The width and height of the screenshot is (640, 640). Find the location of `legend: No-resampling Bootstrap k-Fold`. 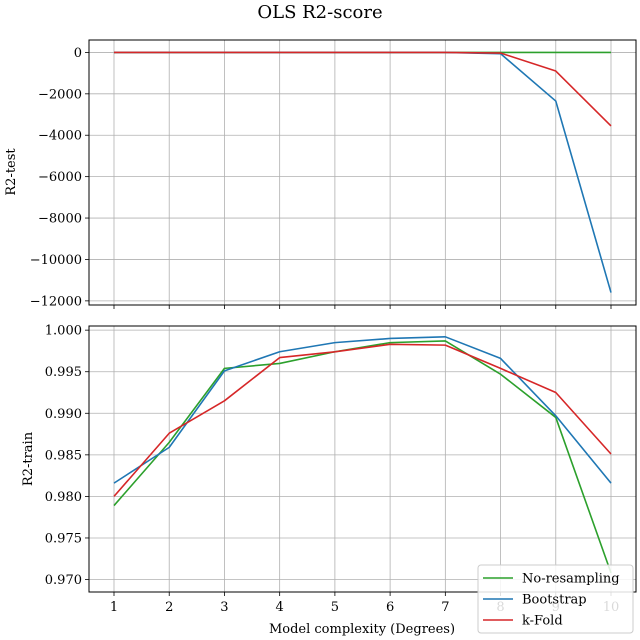

legend: No-resampling Bootstrap k-Fold is located at coordinates (555, 599).